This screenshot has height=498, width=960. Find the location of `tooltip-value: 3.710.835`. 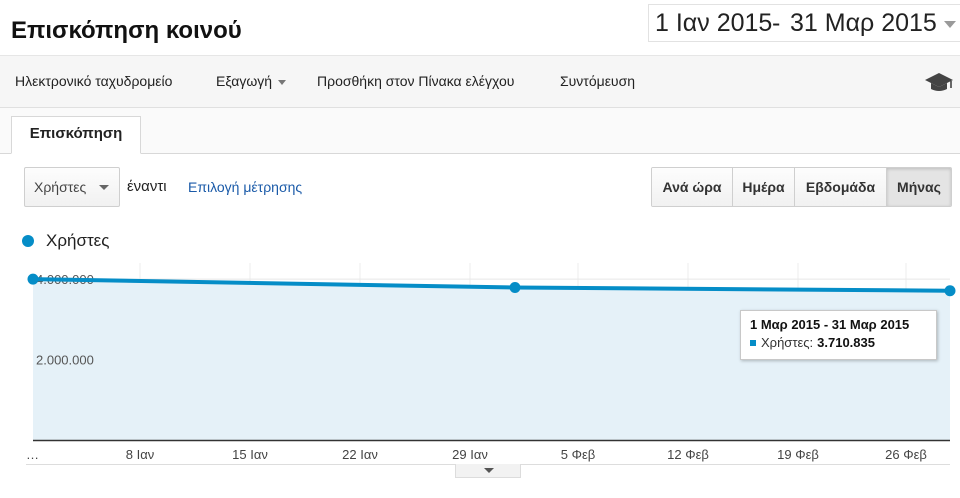

tooltip-value: 3.710.835 is located at coordinates (846, 342).